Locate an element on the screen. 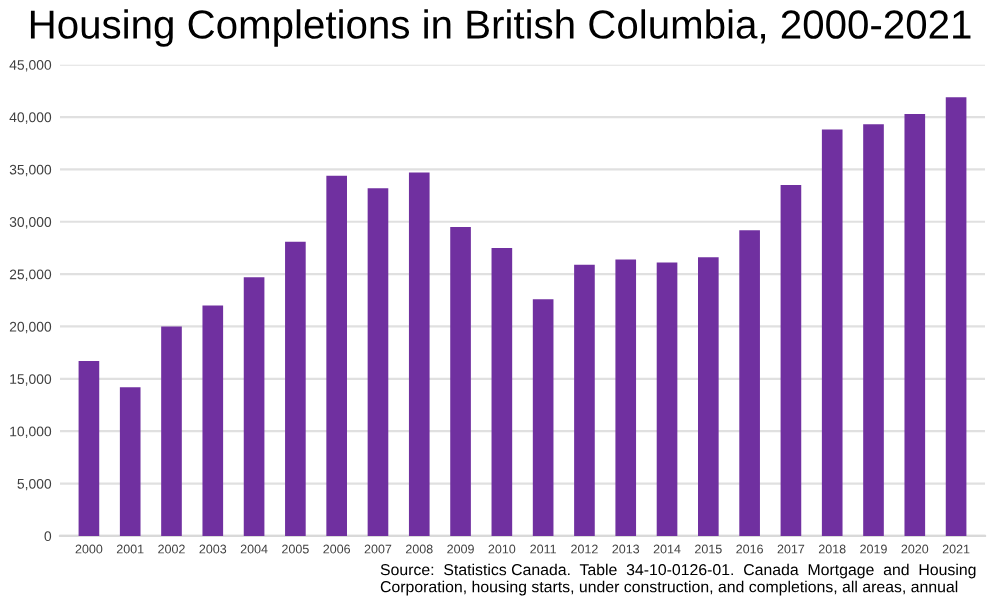  chart-title: Housing Completions in British Columbia, 2000-2021 is located at coordinates (500, 28).